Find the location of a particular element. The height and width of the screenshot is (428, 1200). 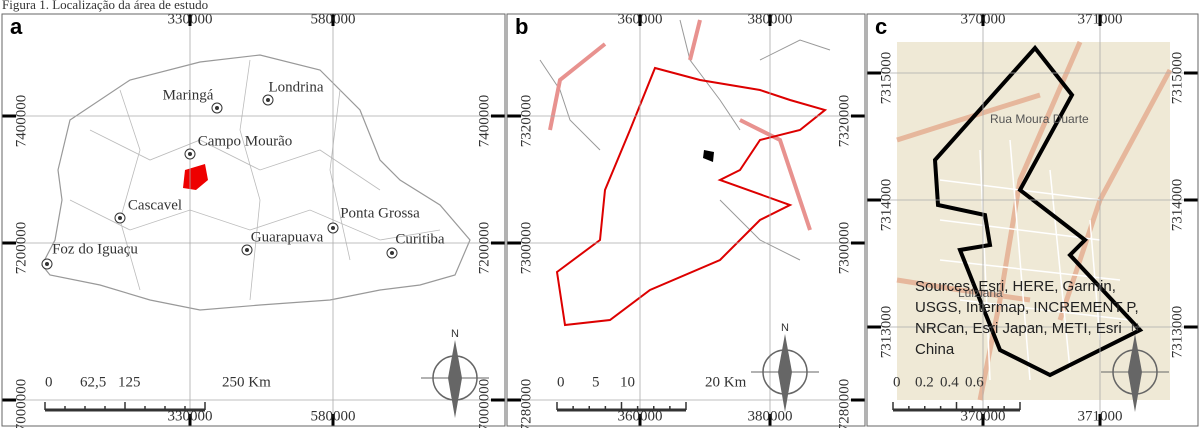

boundaries is located at coordinates (685, 140).